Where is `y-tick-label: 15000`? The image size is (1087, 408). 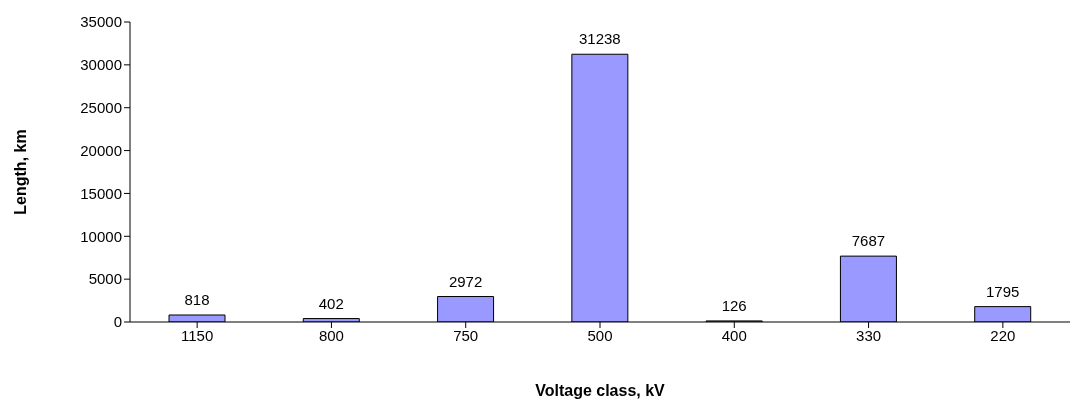 y-tick-label: 15000 is located at coordinates (101, 193).